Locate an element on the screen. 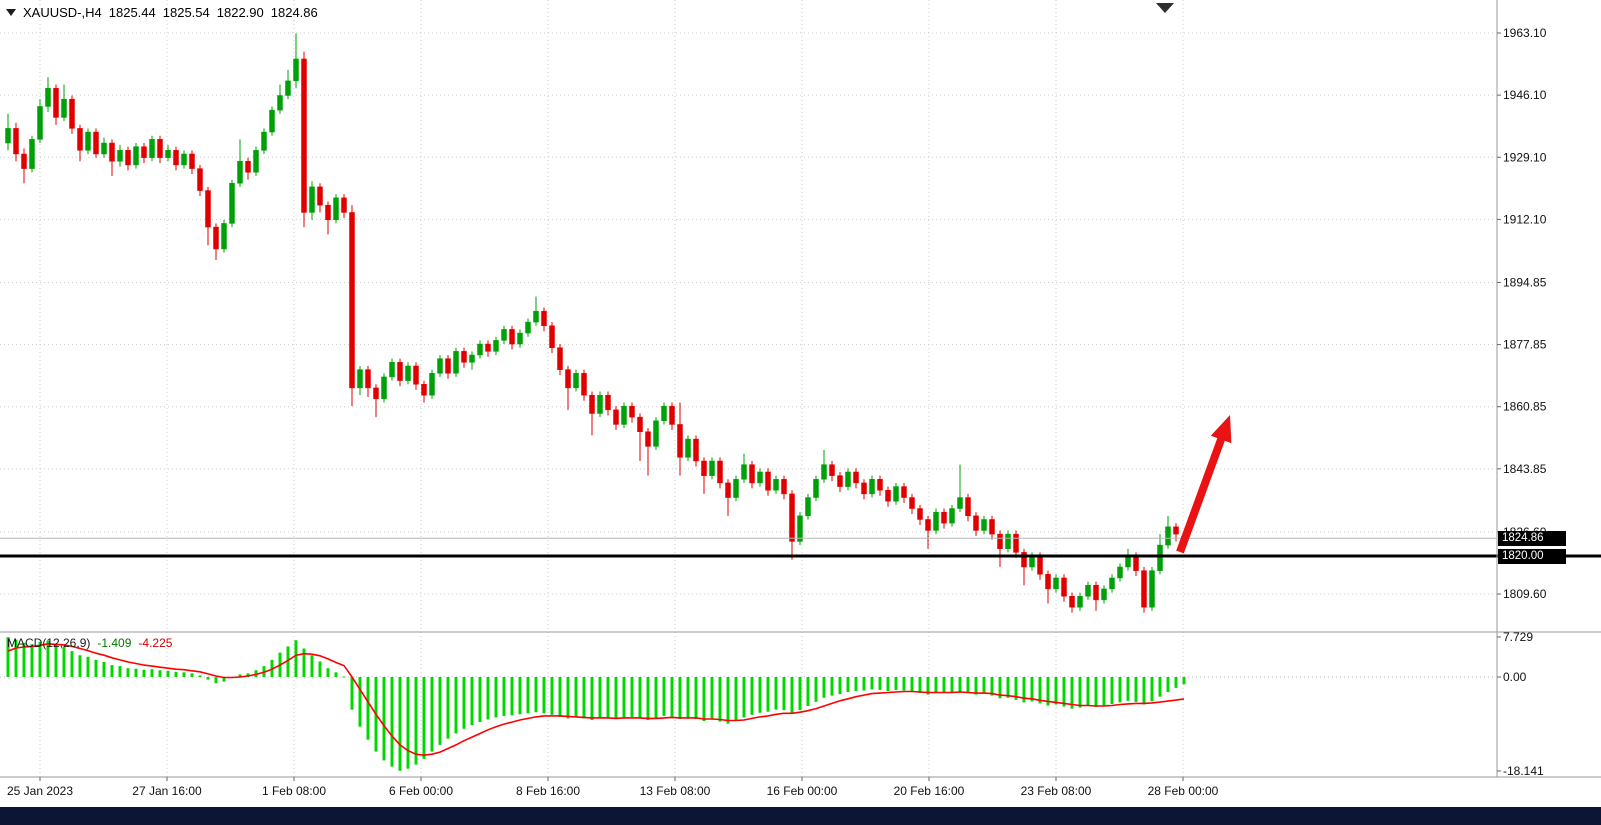 The image size is (1601, 825). svg-text: 23 Feb 08:00 is located at coordinates (1056, 791).